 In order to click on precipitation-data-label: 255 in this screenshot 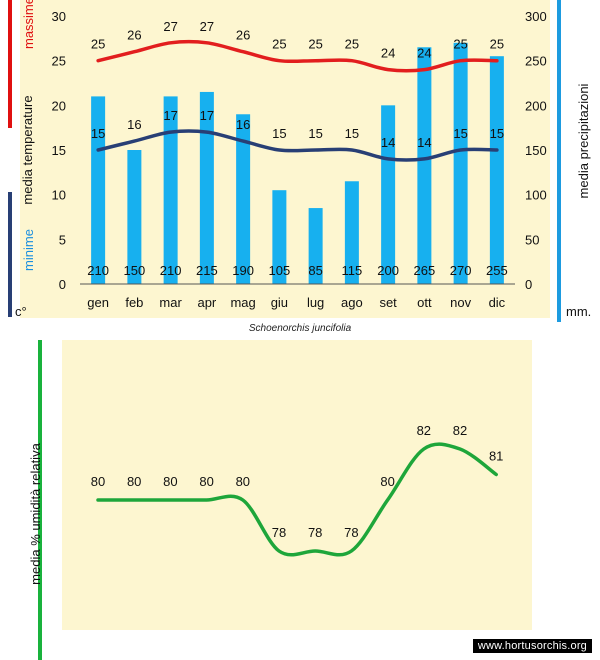, I will do `click(497, 270)`.